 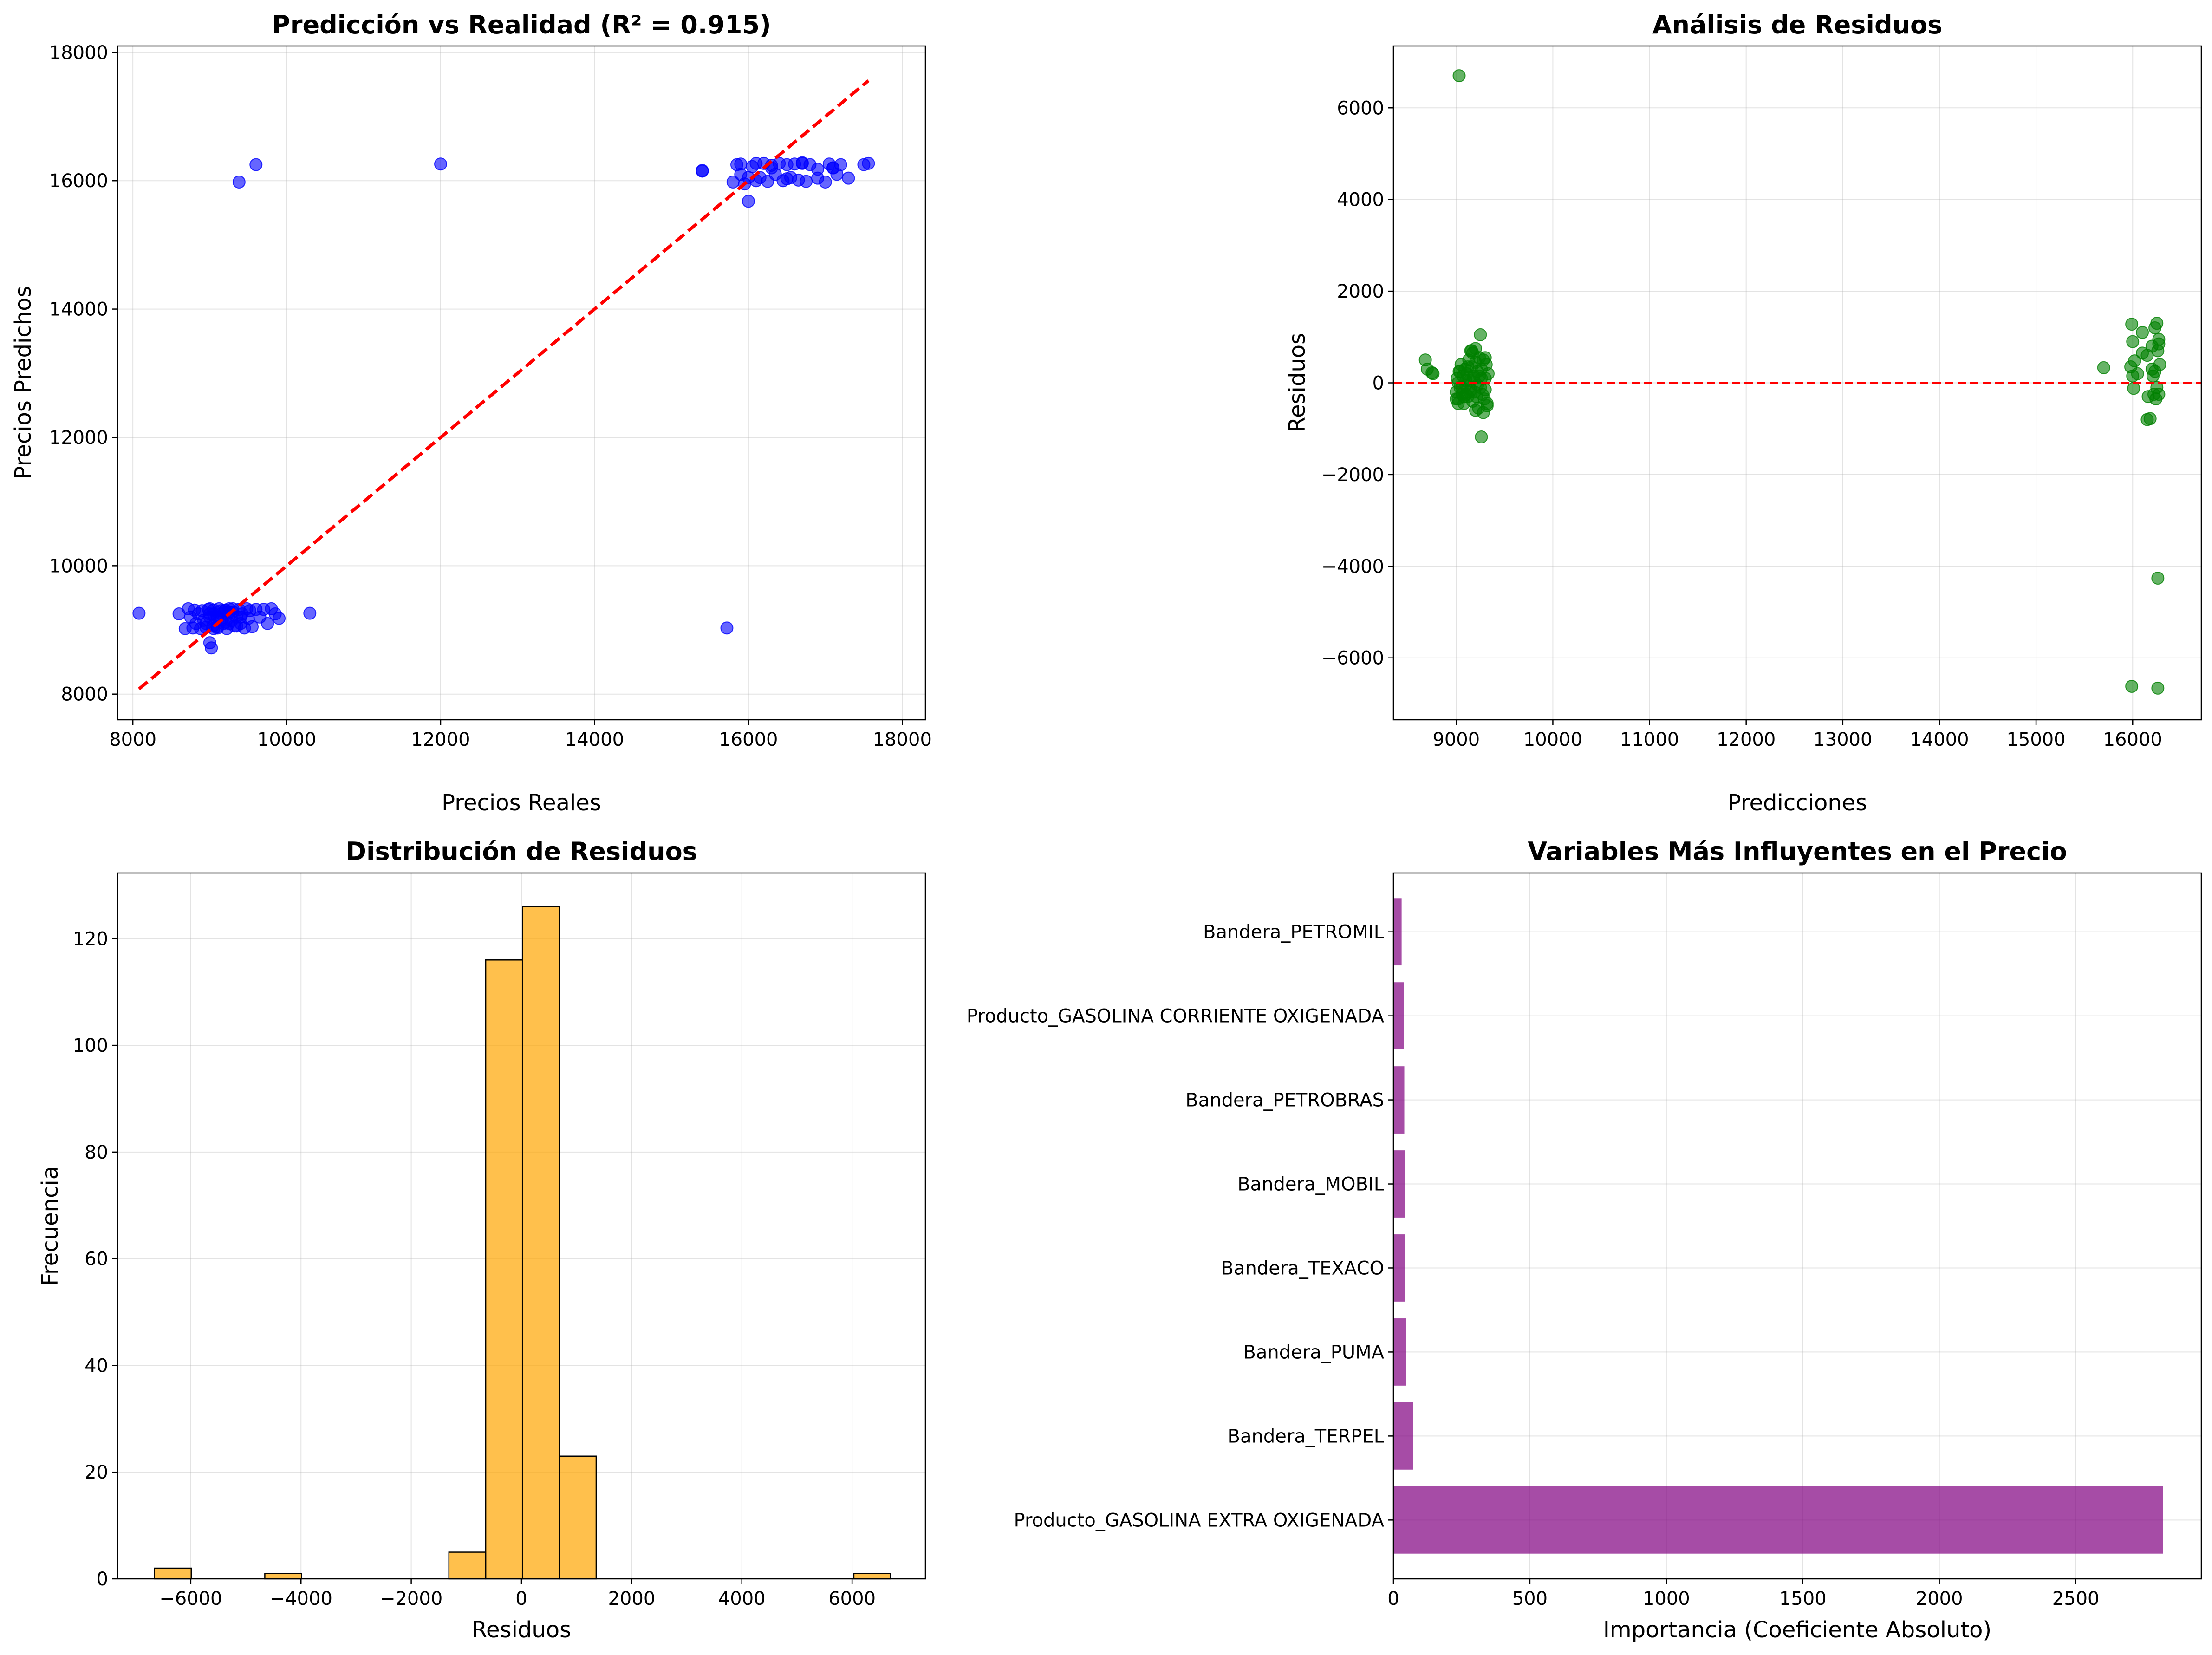 I want to click on y-tick-label: 40, so click(x=96, y=1366).